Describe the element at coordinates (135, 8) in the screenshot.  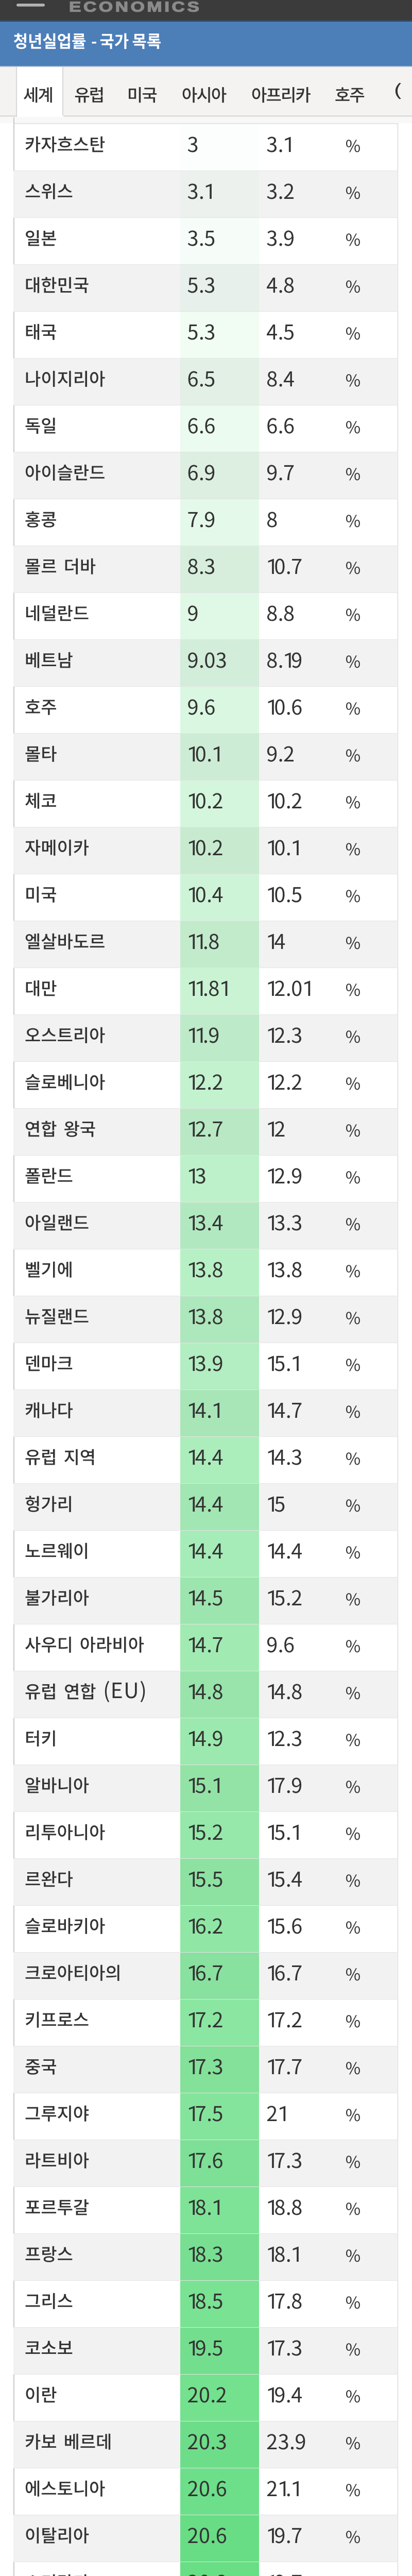
I see `svg-text: ECONOMICS` at that location.